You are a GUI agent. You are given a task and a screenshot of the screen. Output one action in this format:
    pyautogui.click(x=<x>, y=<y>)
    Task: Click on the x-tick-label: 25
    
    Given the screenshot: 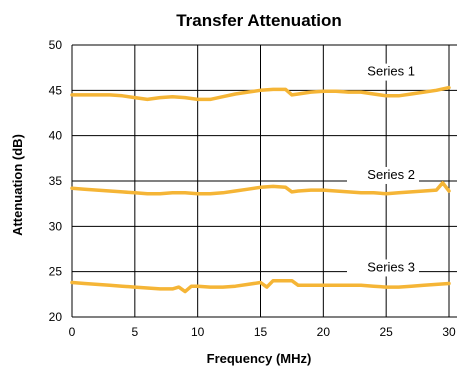 What is the action you would take?
    pyautogui.click(x=386, y=332)
    